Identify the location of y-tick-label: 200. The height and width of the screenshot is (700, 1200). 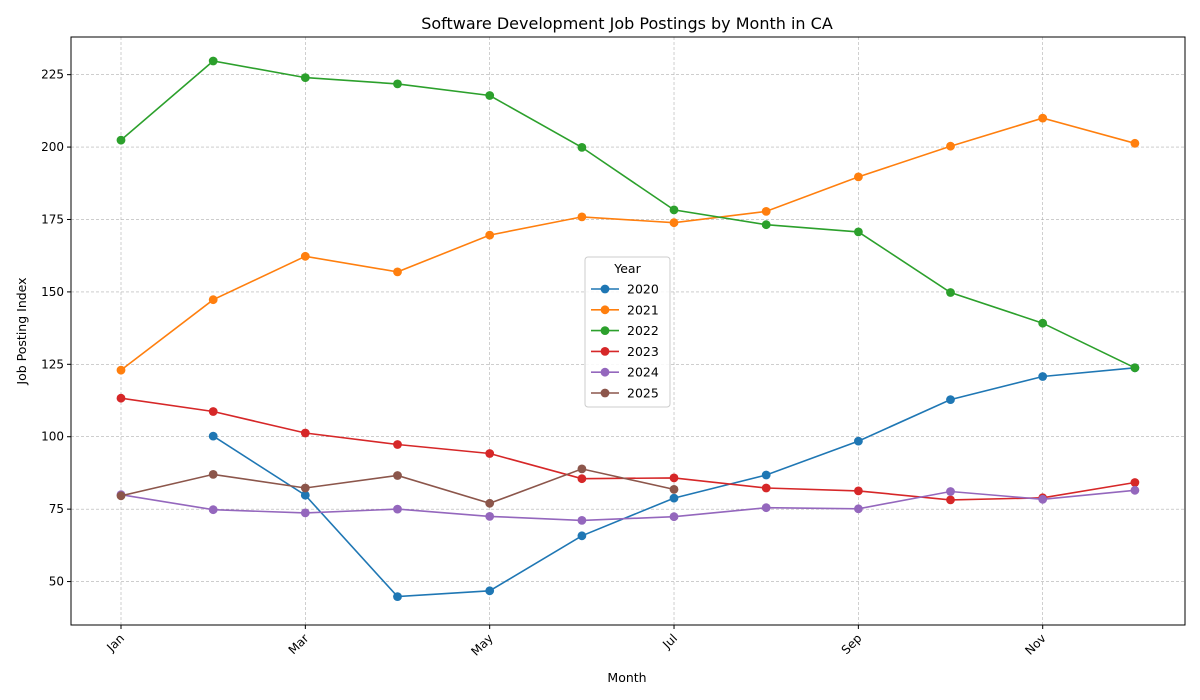
(52, 147).